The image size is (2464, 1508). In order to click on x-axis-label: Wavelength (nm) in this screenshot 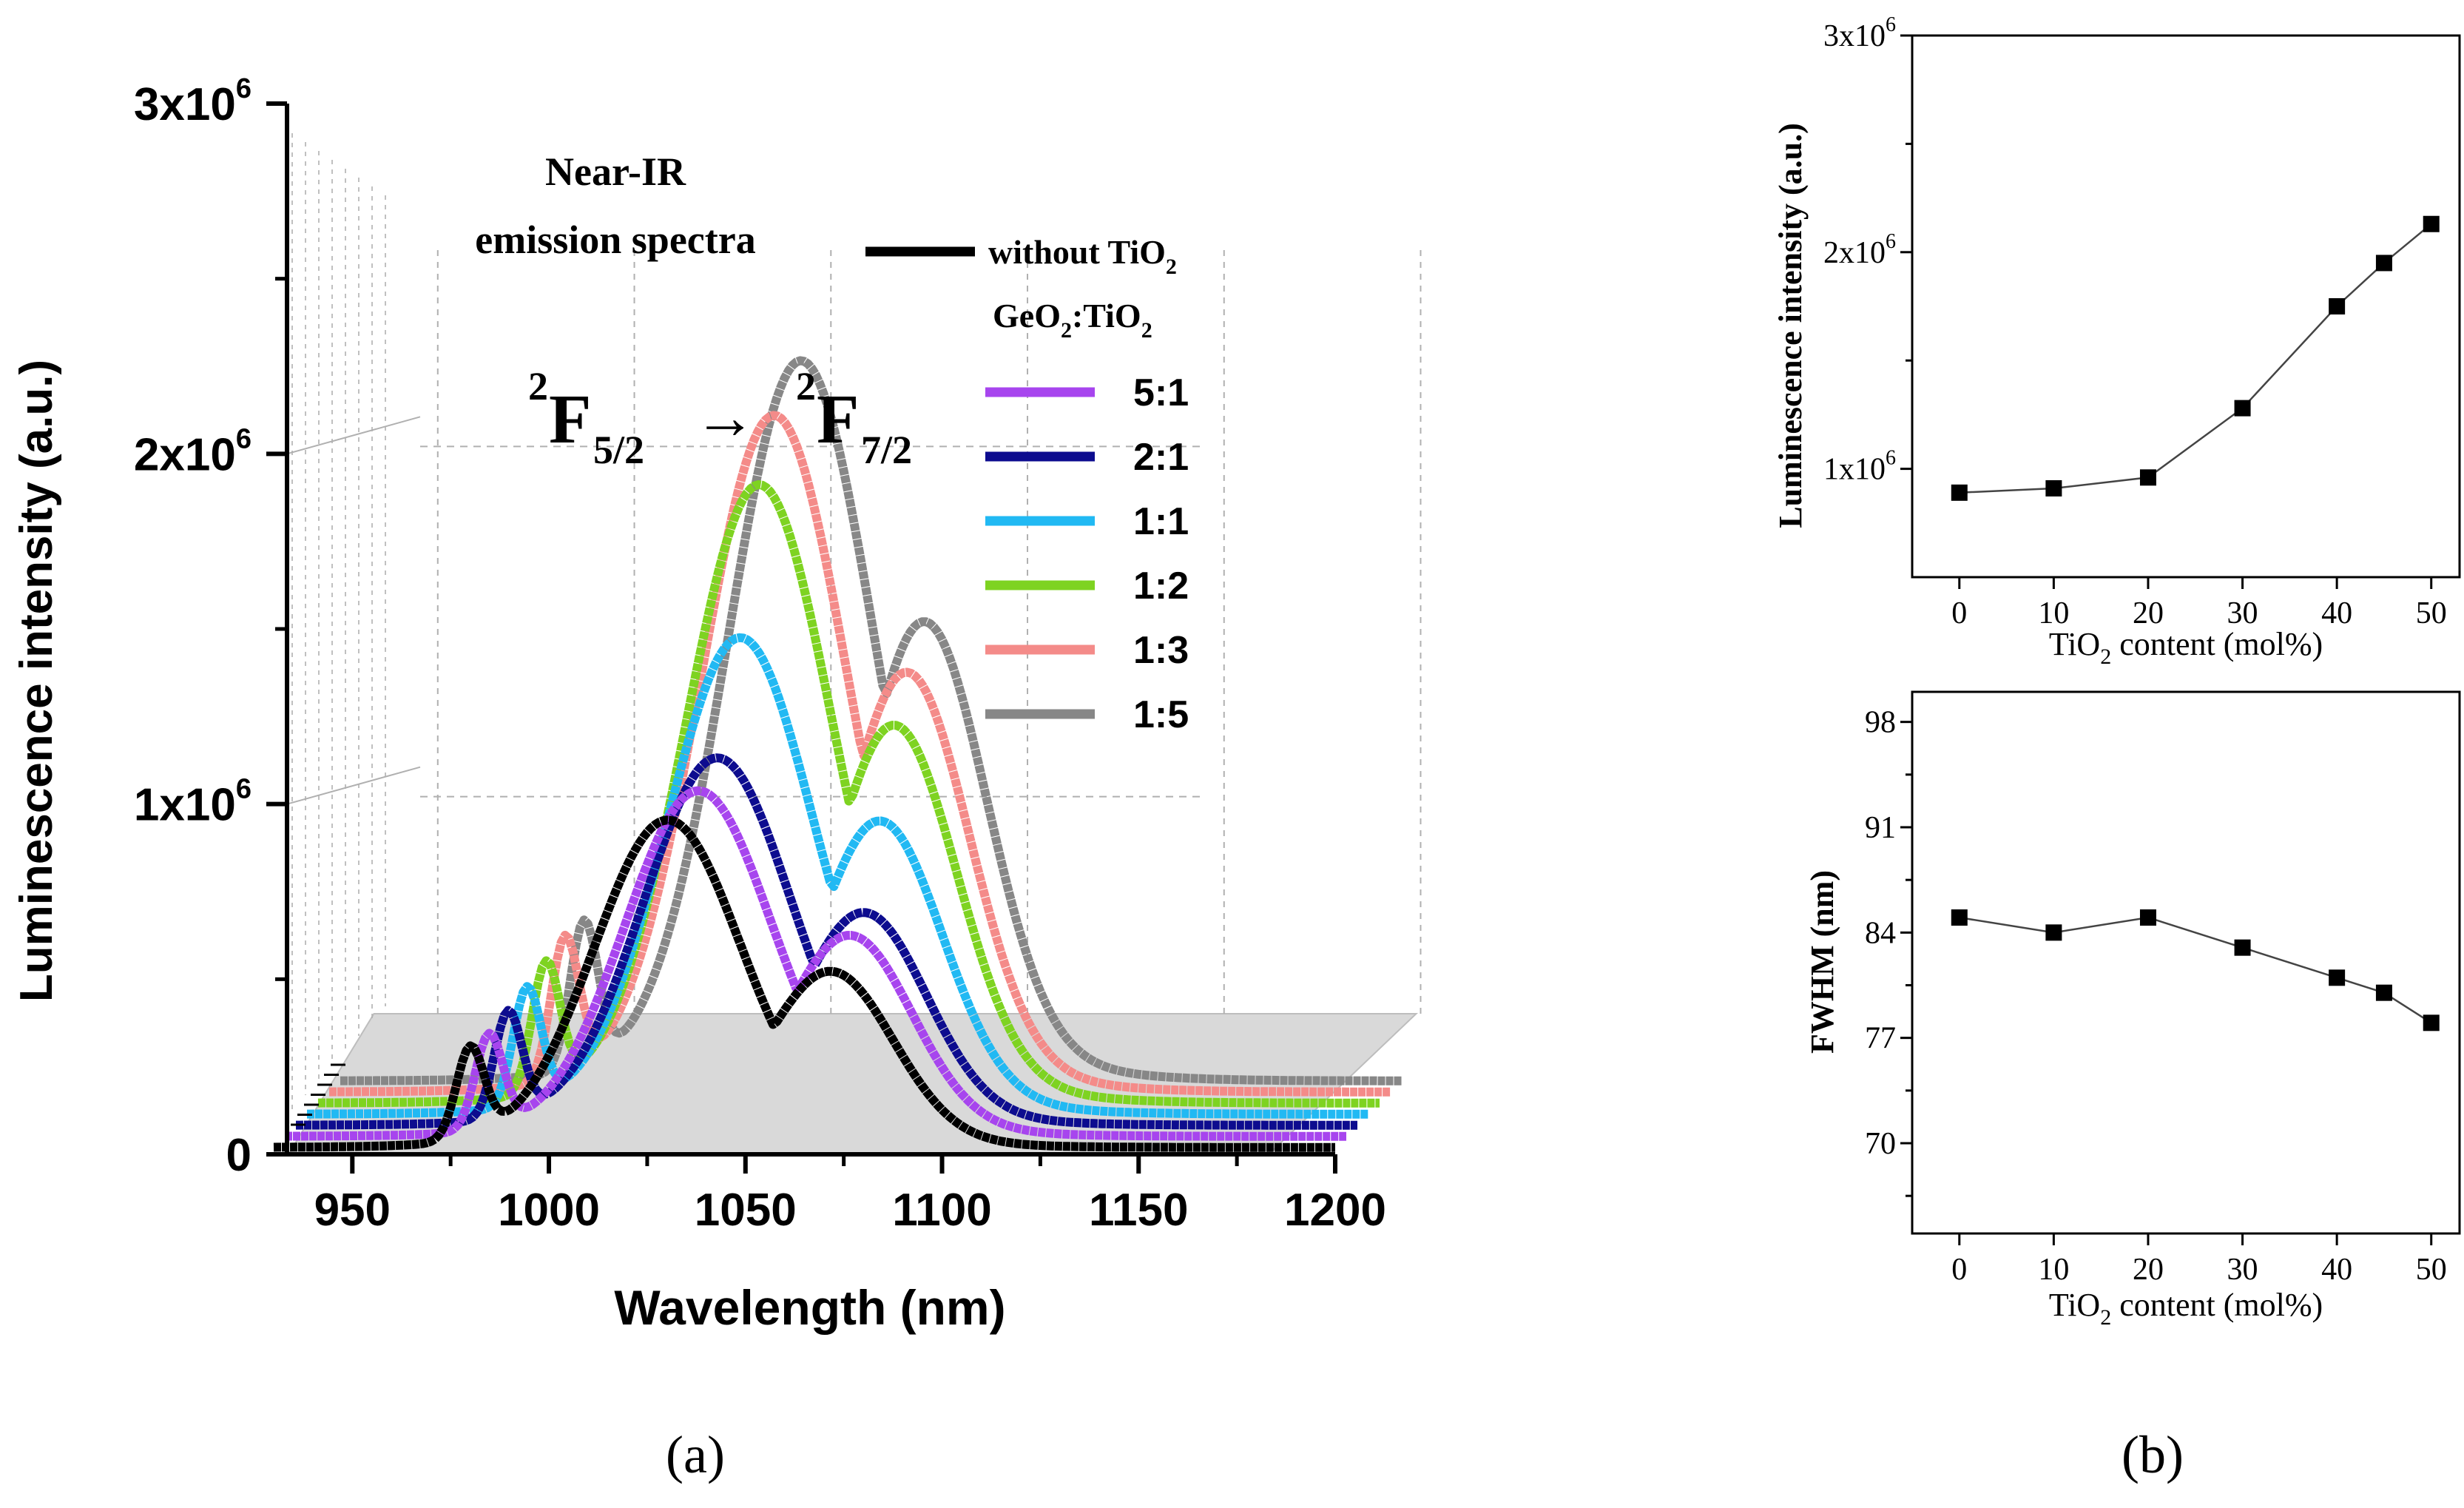, I will do `click(810, 1307)`.